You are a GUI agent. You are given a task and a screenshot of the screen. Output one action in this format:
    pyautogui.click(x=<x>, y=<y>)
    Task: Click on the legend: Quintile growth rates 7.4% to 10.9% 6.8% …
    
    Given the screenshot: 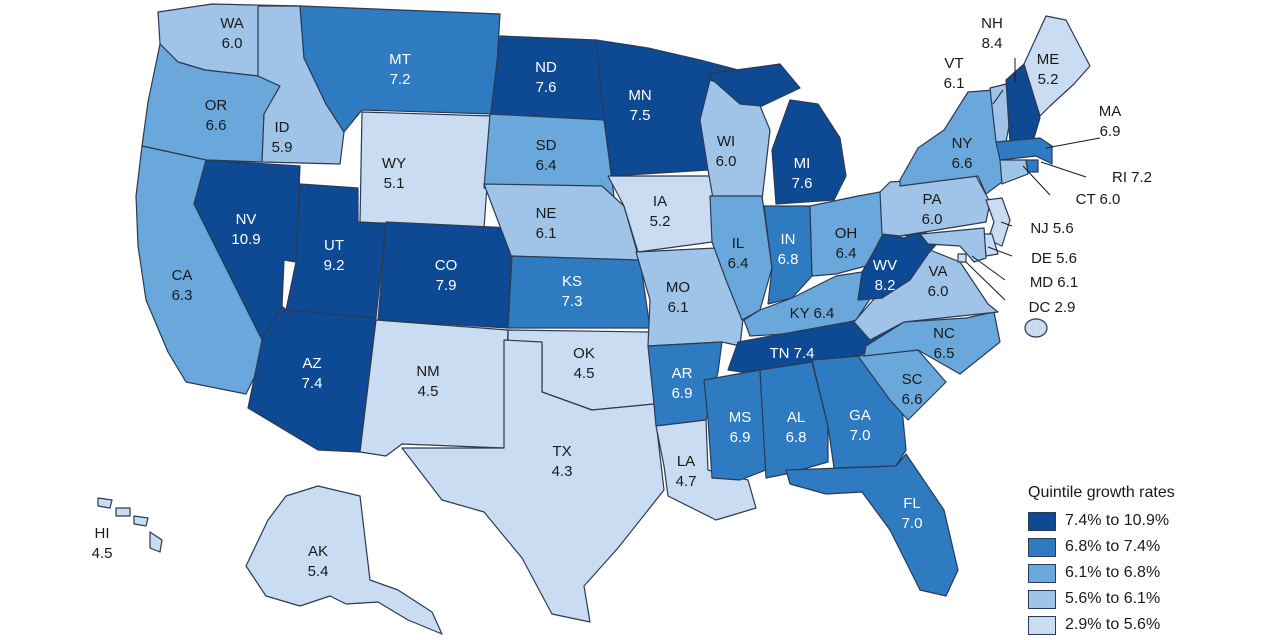 What is the action you would take?
    pyautogui.click(x=1148, y=561)
    